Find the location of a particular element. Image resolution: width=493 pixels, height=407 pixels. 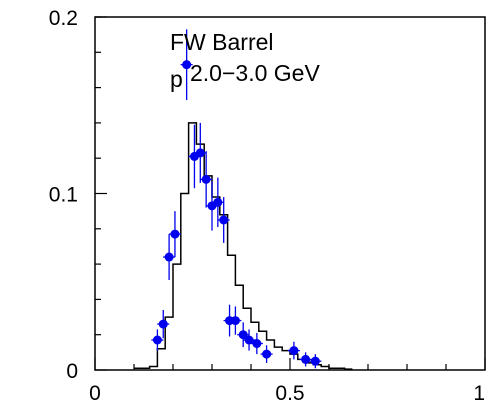

annotation-momentum-range: 2.0−3.0 GeV is located at coordinates (255, 73).